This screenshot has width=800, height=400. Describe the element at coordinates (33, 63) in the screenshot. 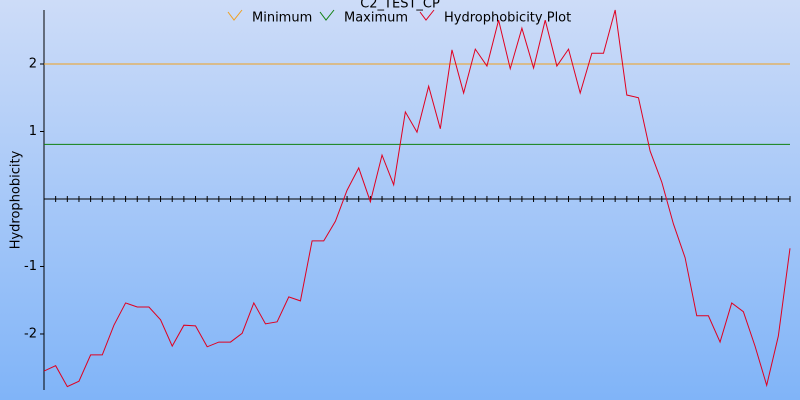

I see `y-tick-label: 2` at that location.